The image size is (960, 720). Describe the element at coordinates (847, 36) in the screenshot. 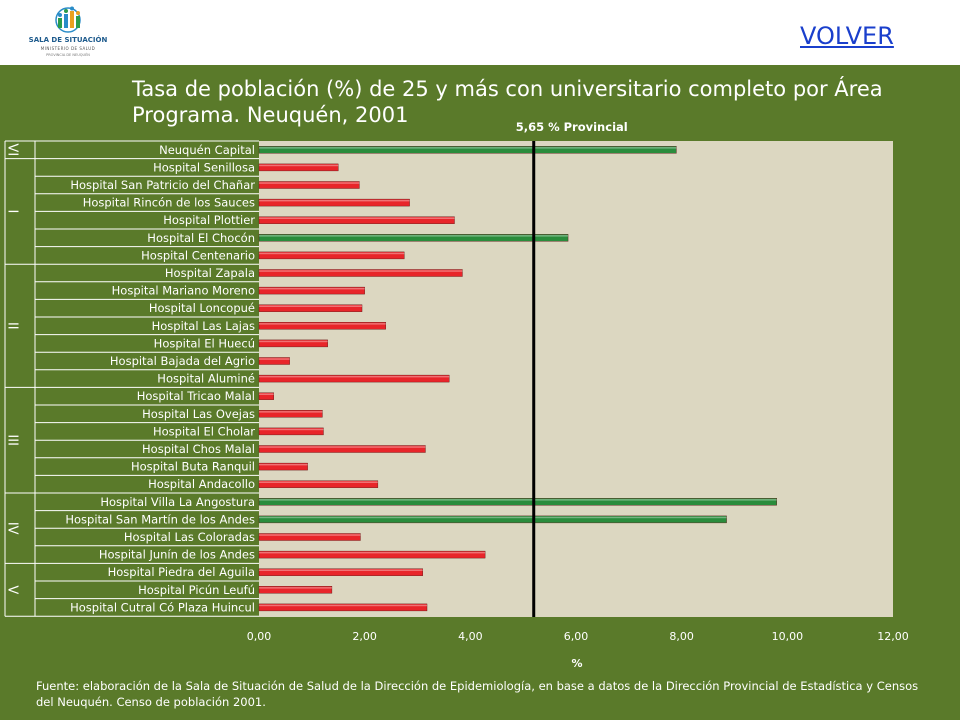

I see `volver-link: VOLVER` at that location.